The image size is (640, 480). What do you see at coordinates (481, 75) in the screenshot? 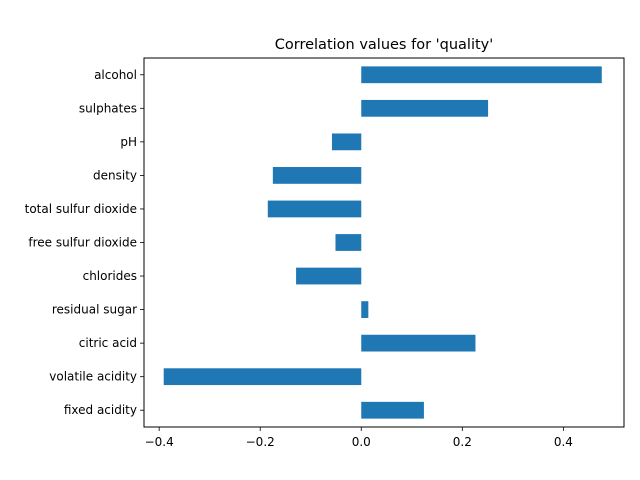
I see `bar-alcohol` at bounding box center [481, 75].